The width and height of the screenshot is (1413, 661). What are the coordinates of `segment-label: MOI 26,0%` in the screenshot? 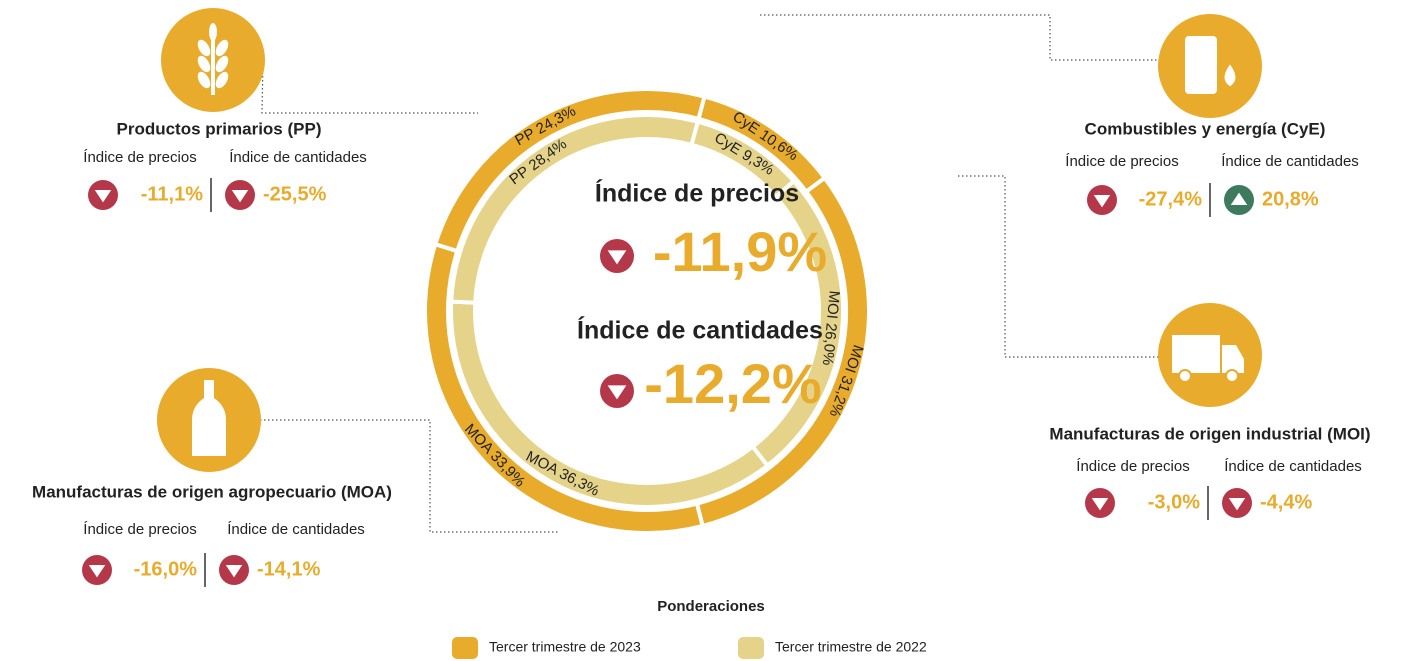 It's located at (831, 328).